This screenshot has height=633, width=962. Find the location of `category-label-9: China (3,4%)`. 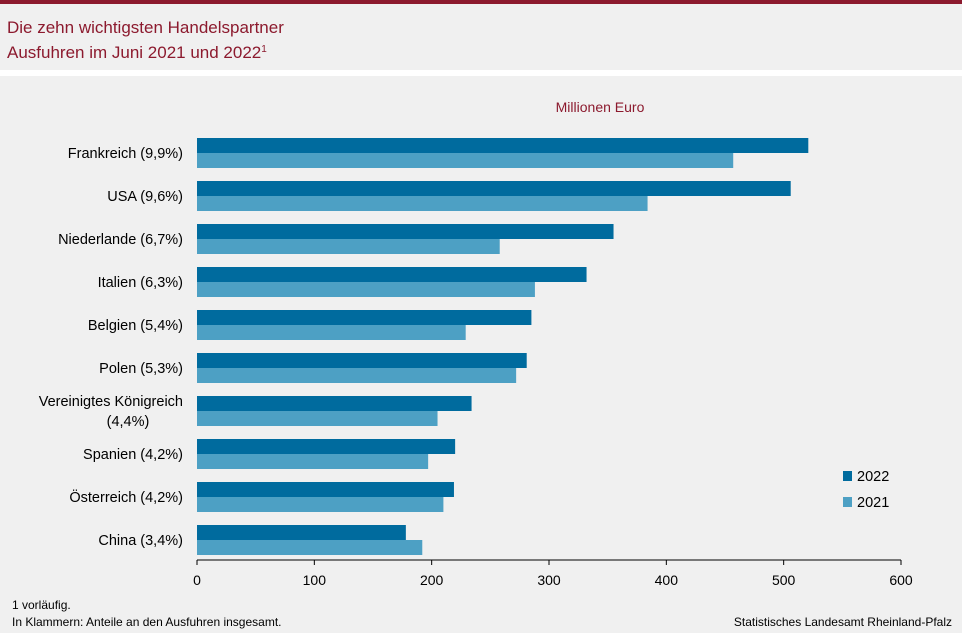

category-label-9: China (3,4%) is located at coordinates (140, 541).